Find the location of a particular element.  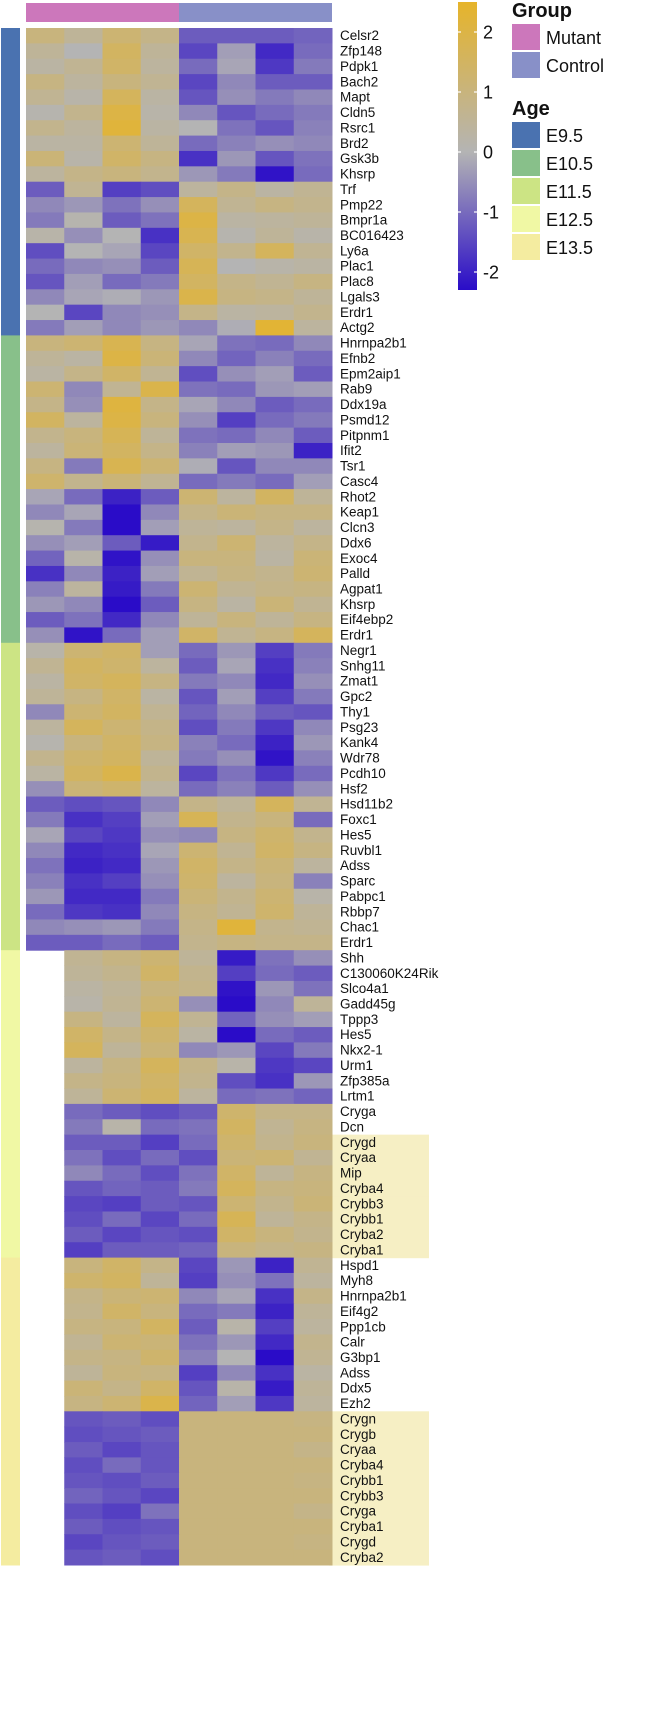

gene-label: Cryba1 is located at coordinates (362, 1249).